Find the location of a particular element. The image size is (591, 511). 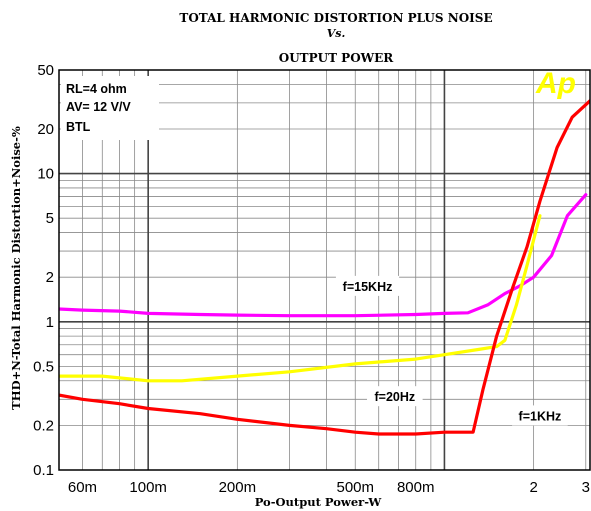

x-tick-label: 100m is located at coordinates (148, 487).